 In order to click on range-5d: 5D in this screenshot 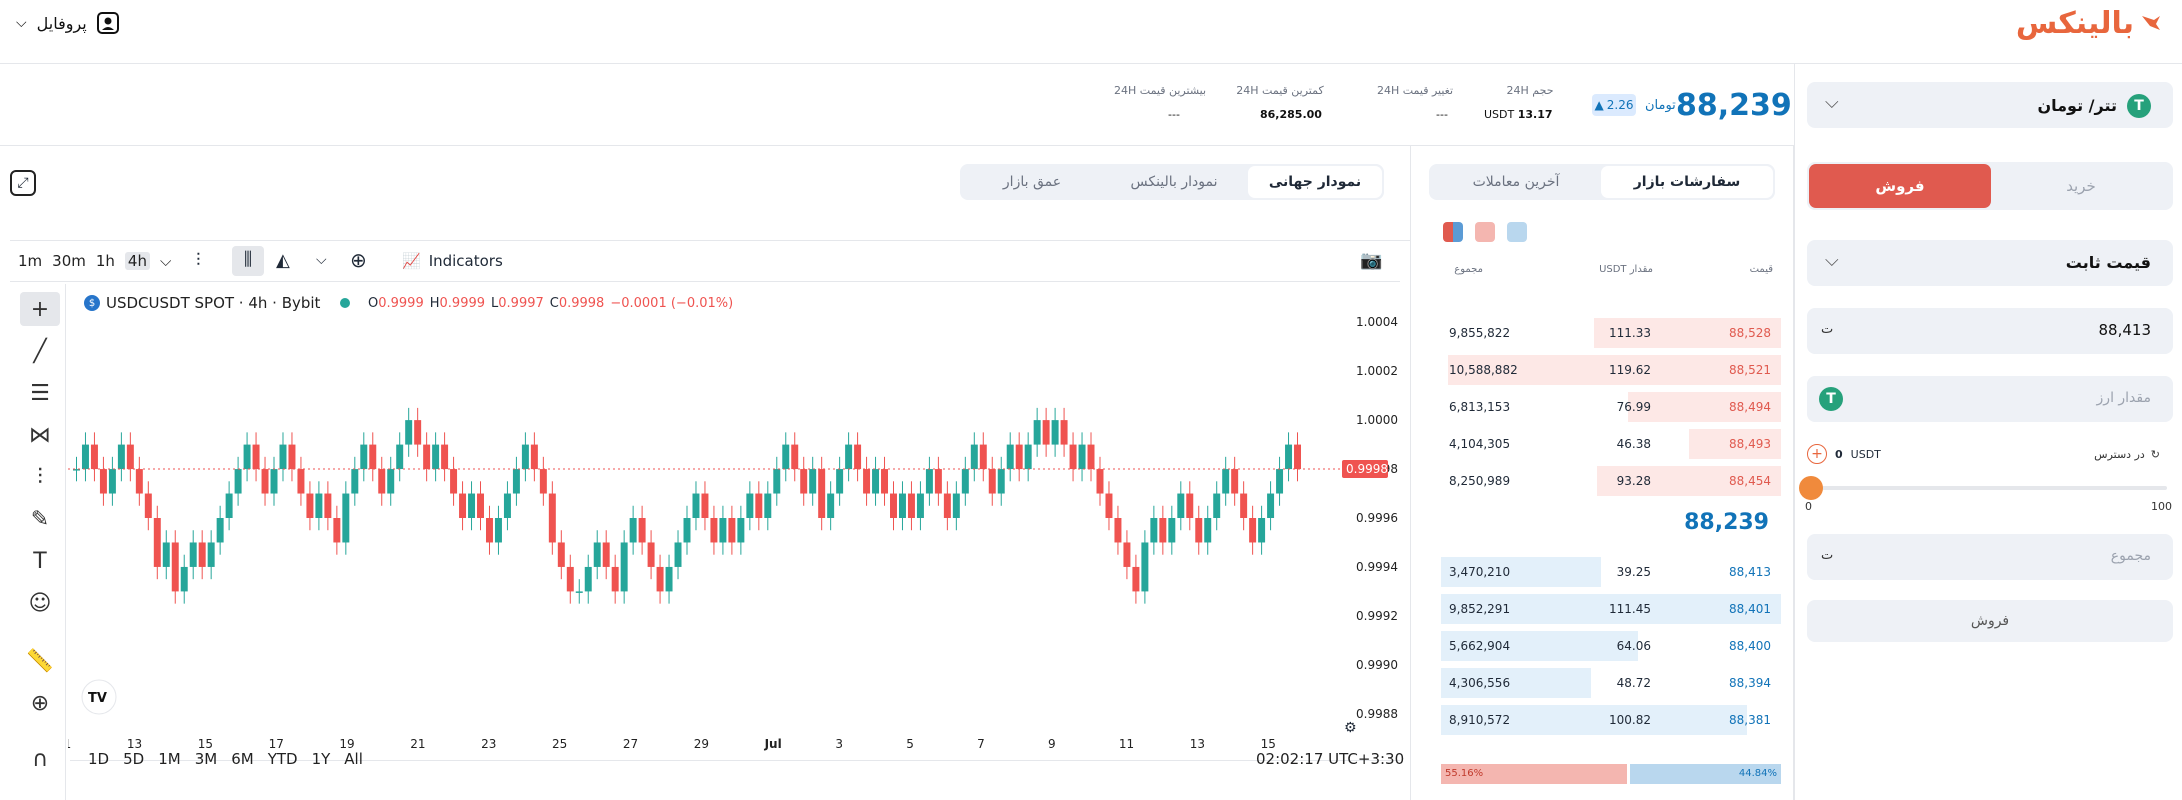, I will do `click(134, 759)`.